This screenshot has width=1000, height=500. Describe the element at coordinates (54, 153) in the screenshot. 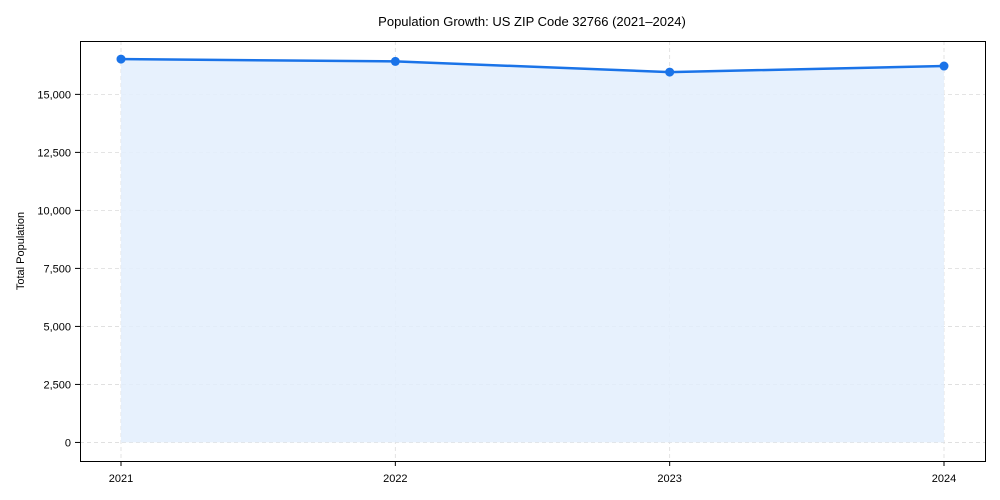

I see `y-tick-label: 12,500` at that location.